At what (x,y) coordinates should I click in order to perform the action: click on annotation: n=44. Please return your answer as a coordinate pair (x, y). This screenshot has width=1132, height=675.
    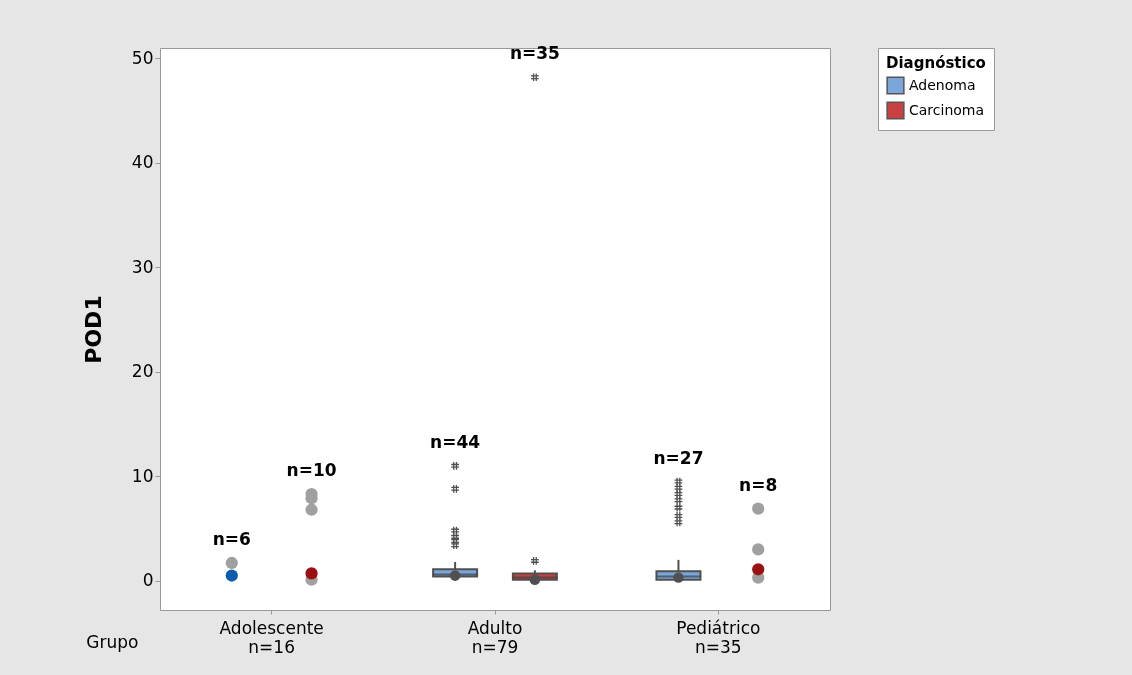
    Looking at the image, I should click on (455, 441).